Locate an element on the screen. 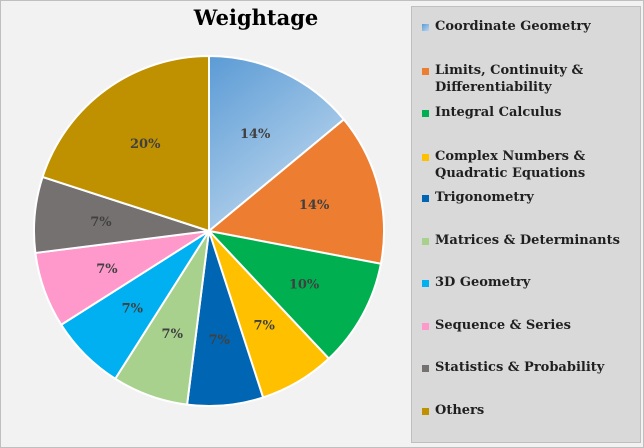  legend-label-line: Integral Calculus is located at coordinates (498, 112).